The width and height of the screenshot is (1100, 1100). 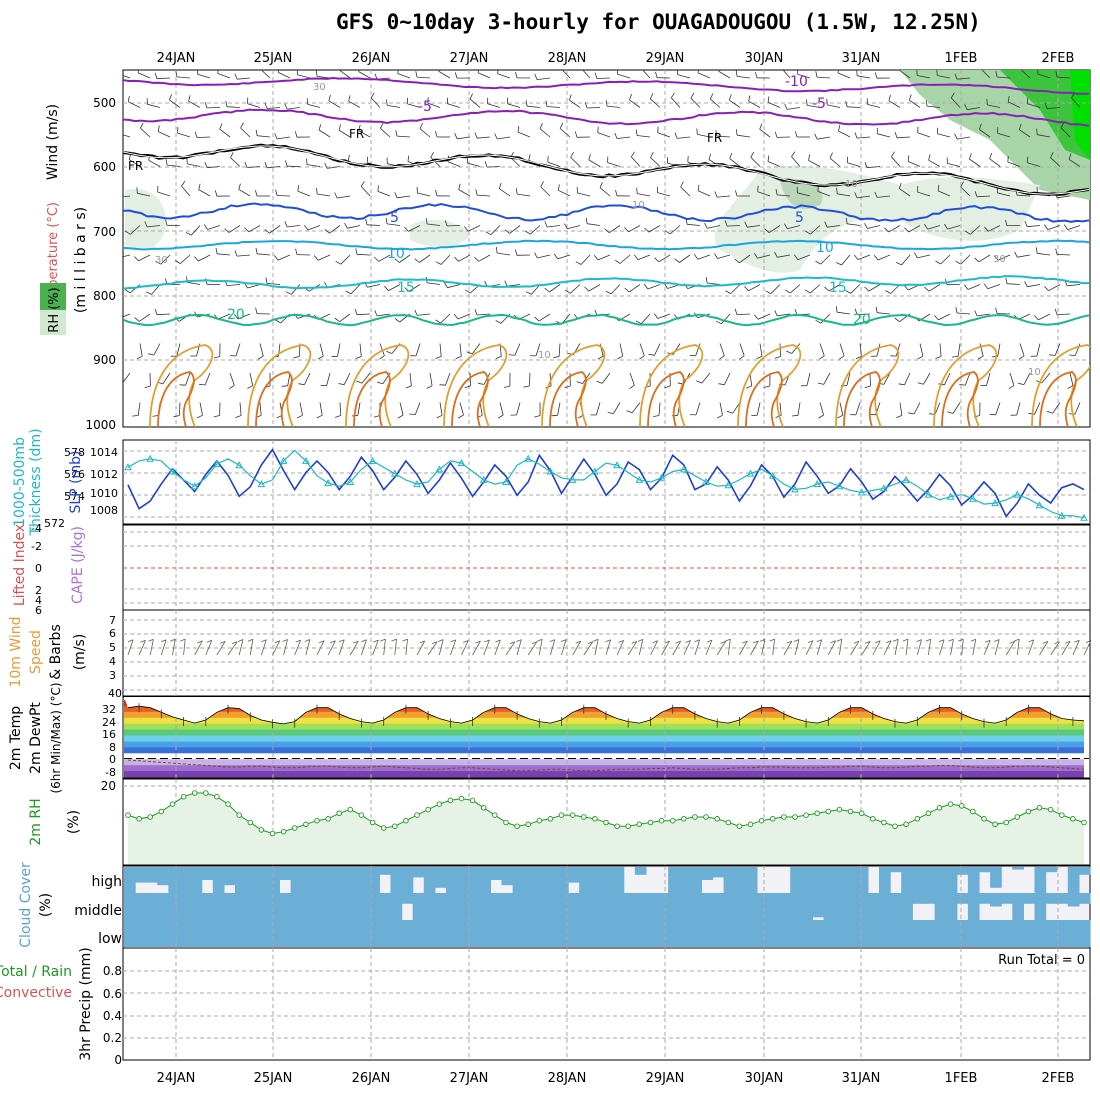 What do you see at coordinates (112, 675) in the screenshot?
I see `wind-tick: 3` at bounding box center [112, 675].